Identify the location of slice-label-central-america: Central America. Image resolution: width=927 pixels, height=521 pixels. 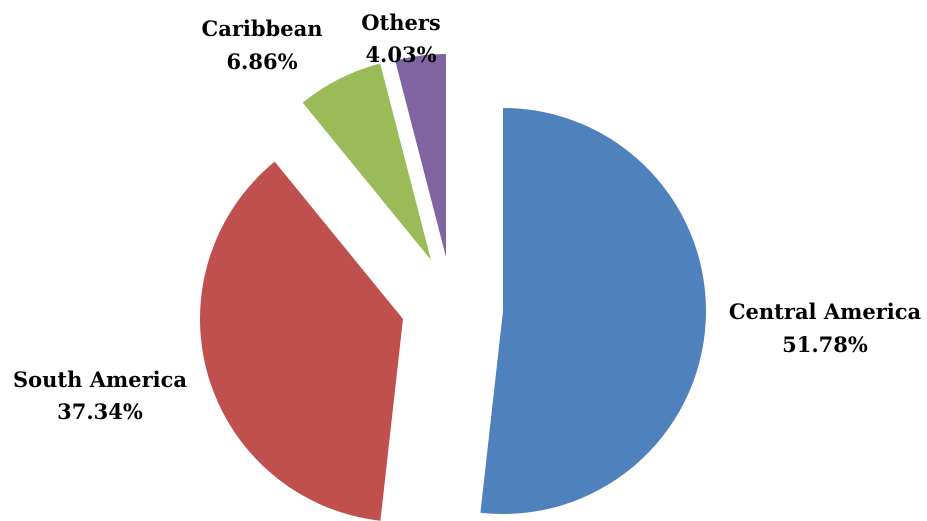
(825, 311).